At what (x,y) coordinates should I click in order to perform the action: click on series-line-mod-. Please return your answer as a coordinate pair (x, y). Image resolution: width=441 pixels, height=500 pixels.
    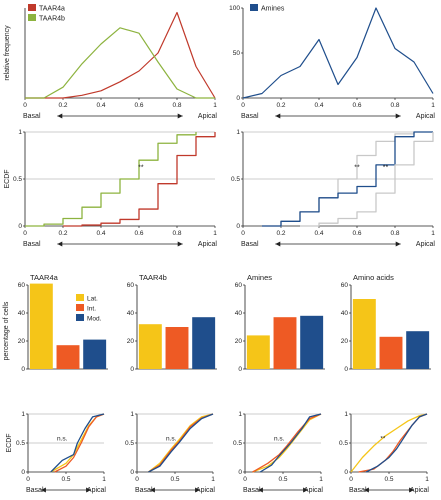
    Looking at the image, I should click on (77, 443).